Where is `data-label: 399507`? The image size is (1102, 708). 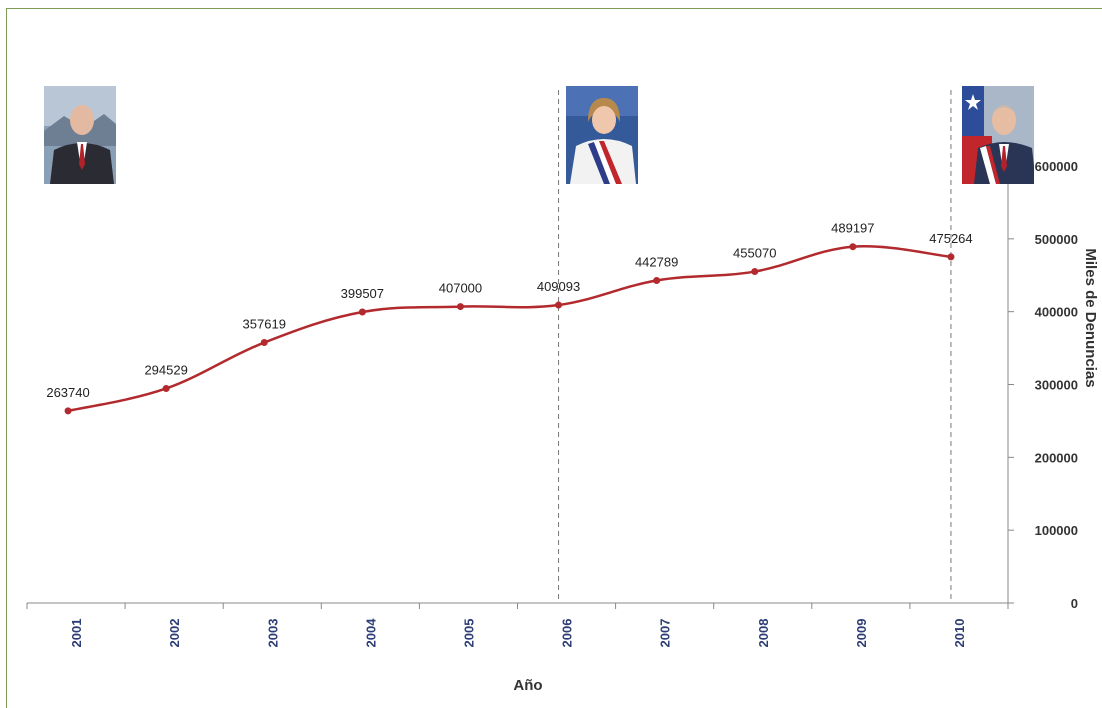
data-label: 399507 is located at coordinates (362, 293).